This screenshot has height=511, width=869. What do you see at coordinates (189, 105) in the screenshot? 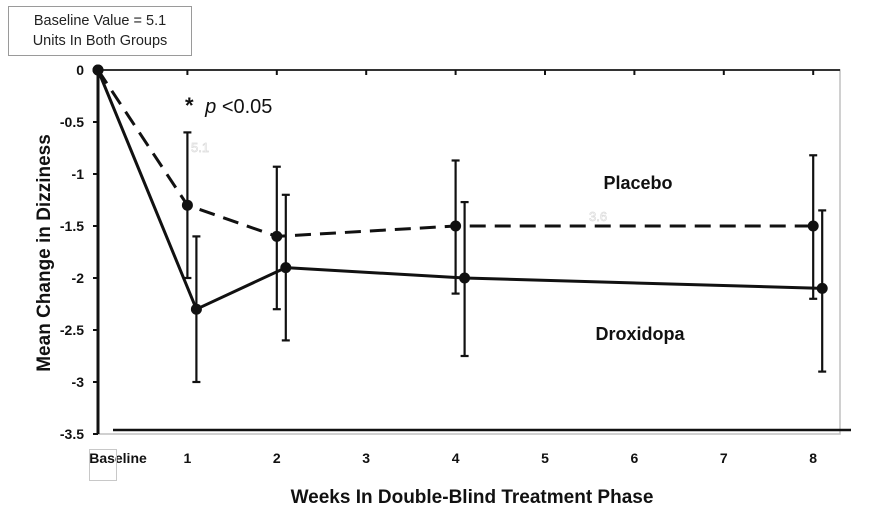
I see `significance-star: *` at bounding box center [189, 105].